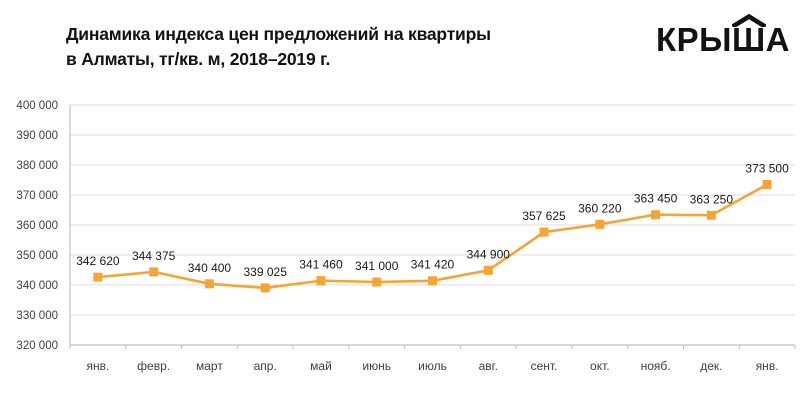  What do you see at coordinates (694, 39) in the screenshot?
I see `logo-text-left: КРЫ` at bounding box center [694, 39].